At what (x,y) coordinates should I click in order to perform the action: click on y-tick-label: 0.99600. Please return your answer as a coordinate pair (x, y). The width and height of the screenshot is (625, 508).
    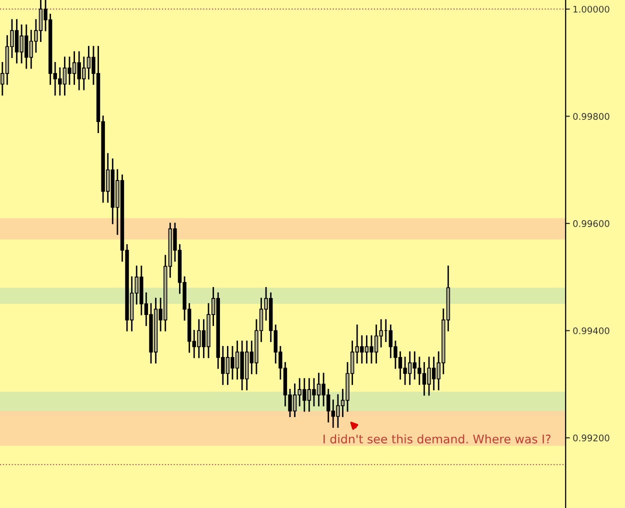
    Looking at the image, I should click on (591, 224).